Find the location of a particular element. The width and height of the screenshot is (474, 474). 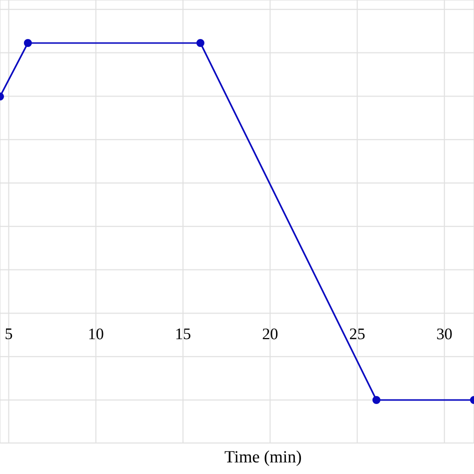

x-tick-label: 5 is located at coordinates (9, 334).